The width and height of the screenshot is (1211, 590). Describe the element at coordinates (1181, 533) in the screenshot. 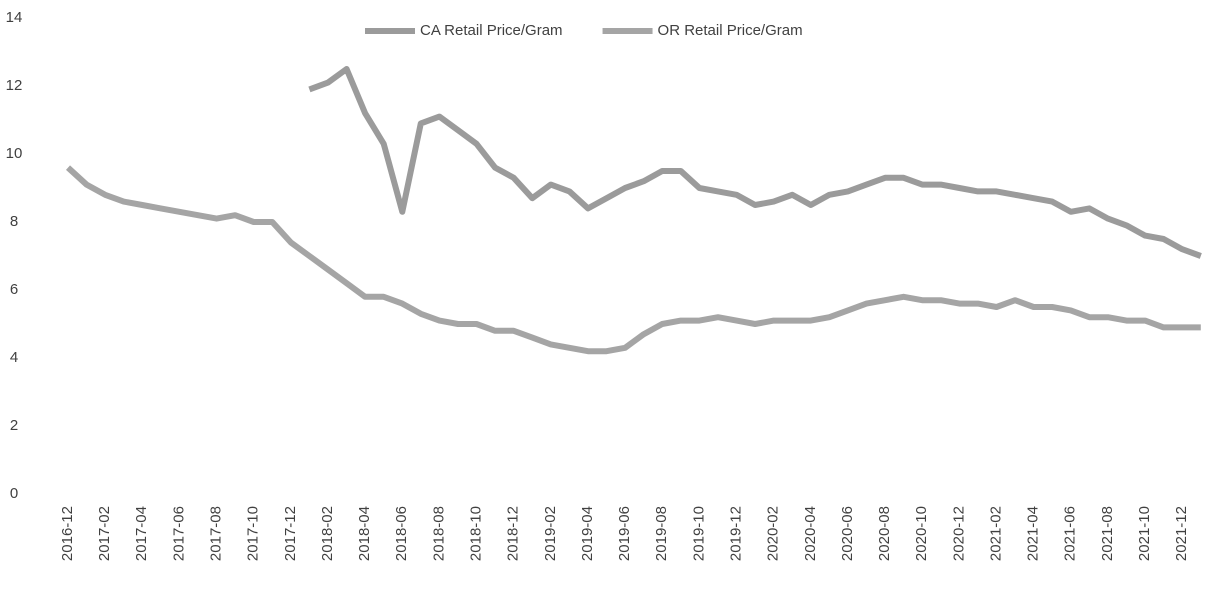

I see `x-tick-label: 2021-12` at that location.